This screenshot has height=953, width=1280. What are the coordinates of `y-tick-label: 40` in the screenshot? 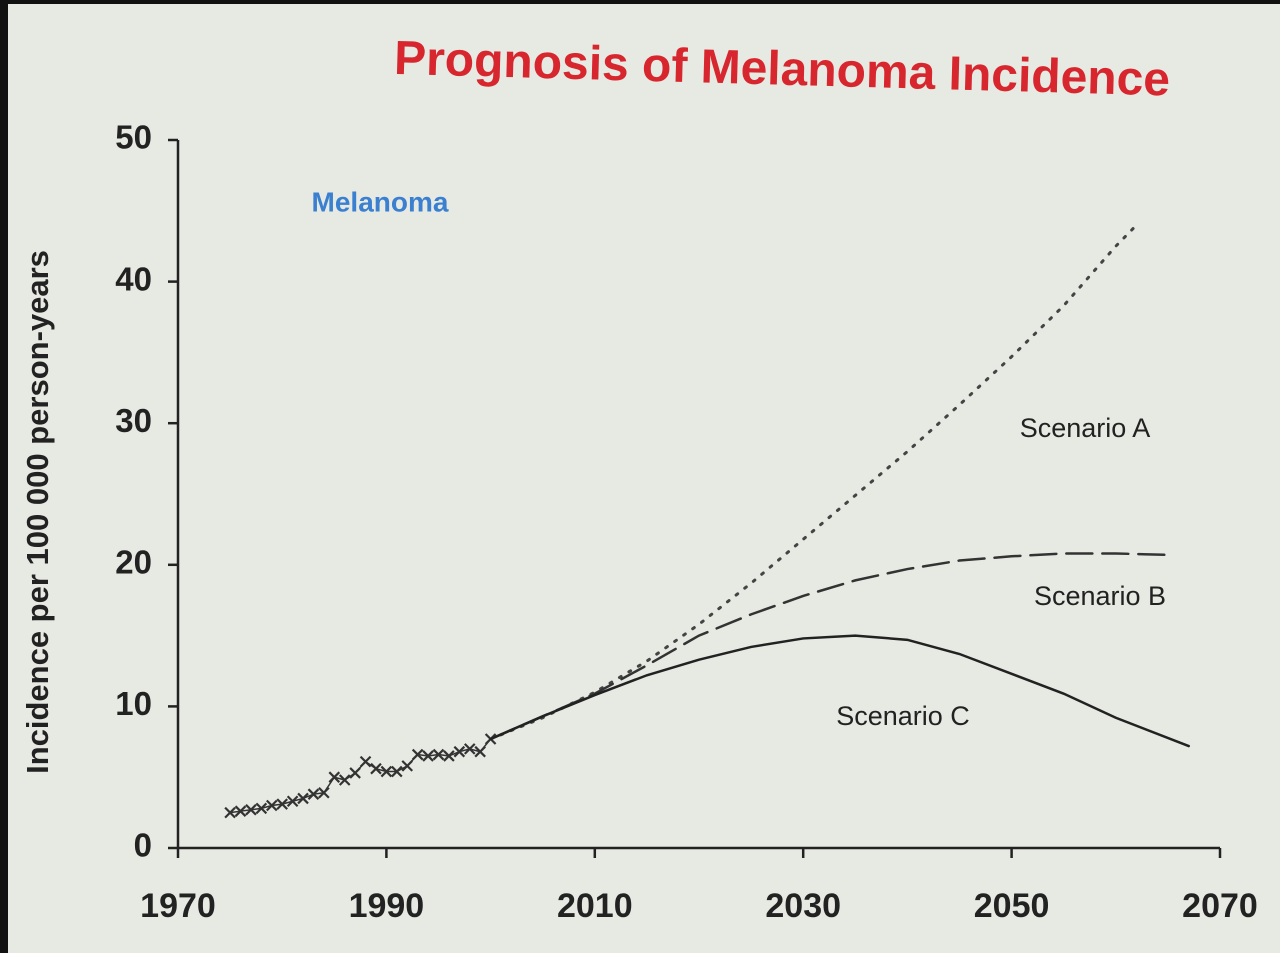 It's located at (133, 278).